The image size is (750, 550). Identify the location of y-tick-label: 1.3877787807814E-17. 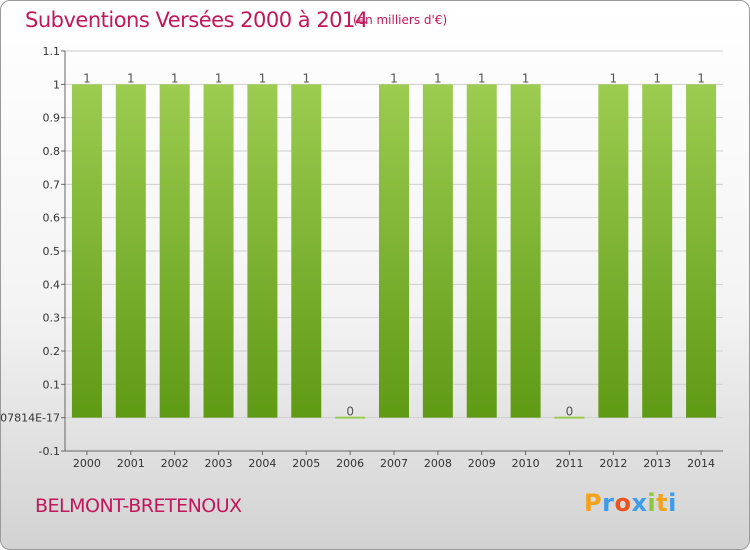
(30, 418).